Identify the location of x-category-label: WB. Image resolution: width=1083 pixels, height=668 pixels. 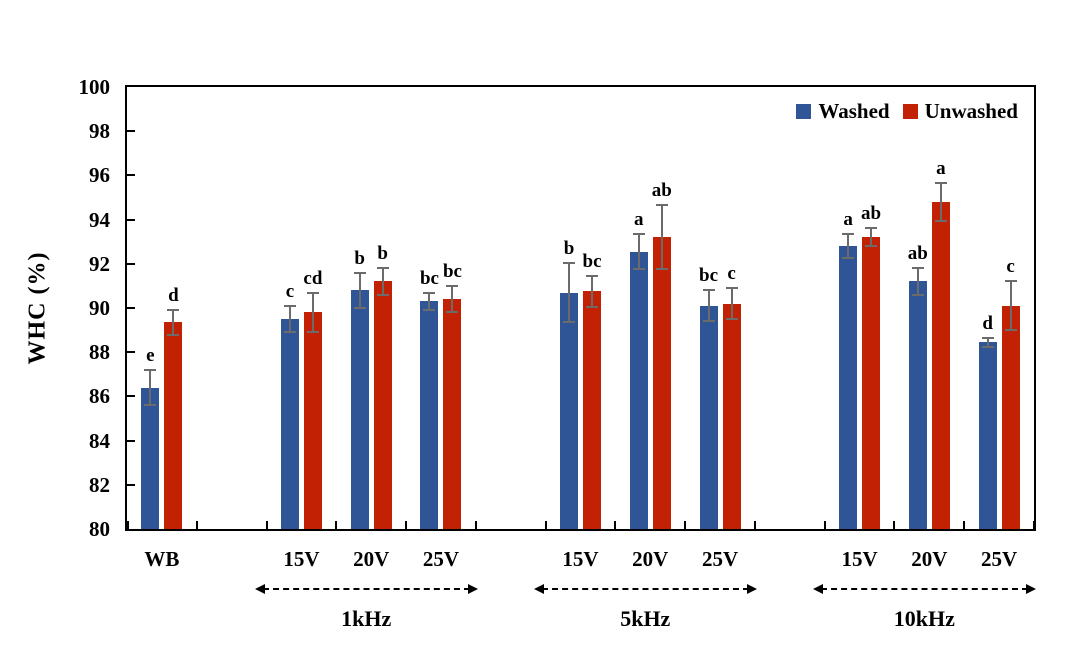
(162, 559).